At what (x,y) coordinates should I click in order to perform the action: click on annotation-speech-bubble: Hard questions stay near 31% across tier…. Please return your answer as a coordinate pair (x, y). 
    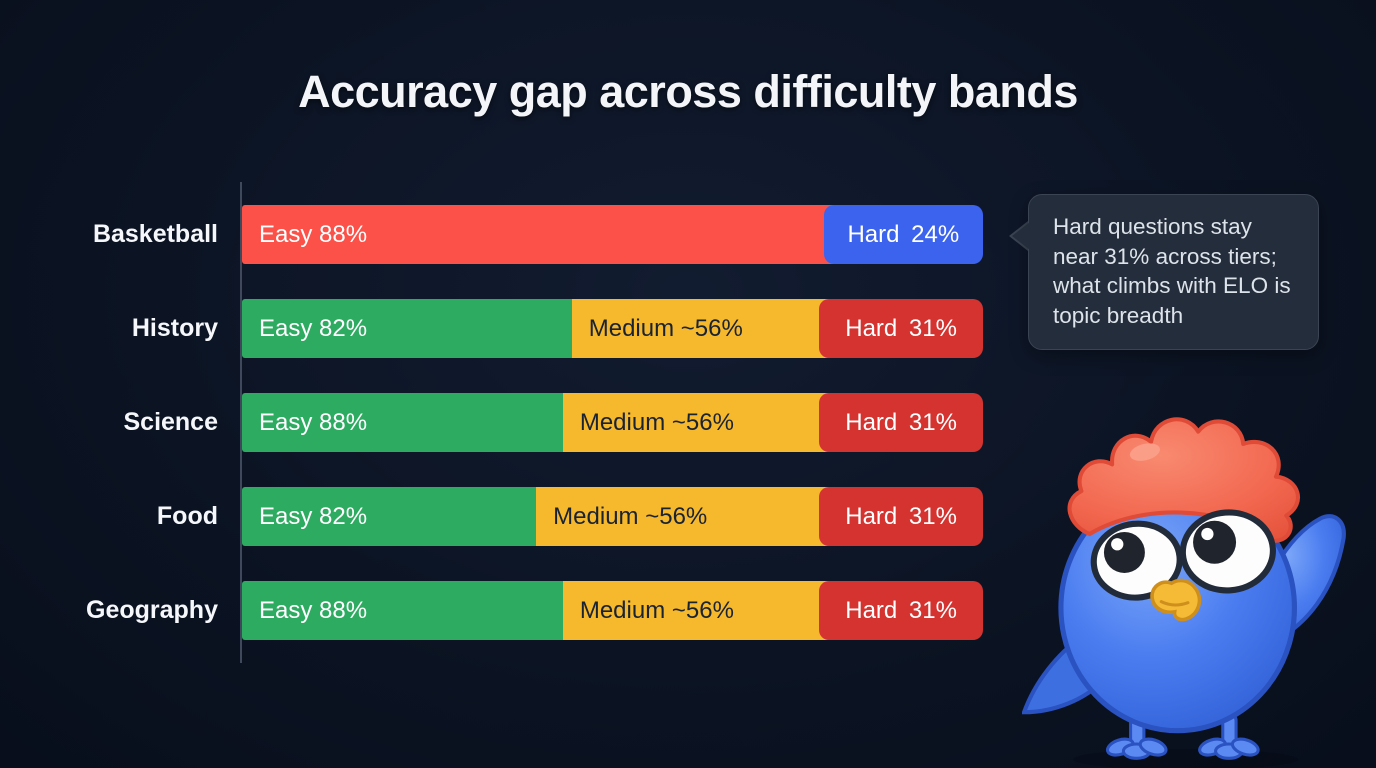
    Looking at the image, I should click on (1164, 272).